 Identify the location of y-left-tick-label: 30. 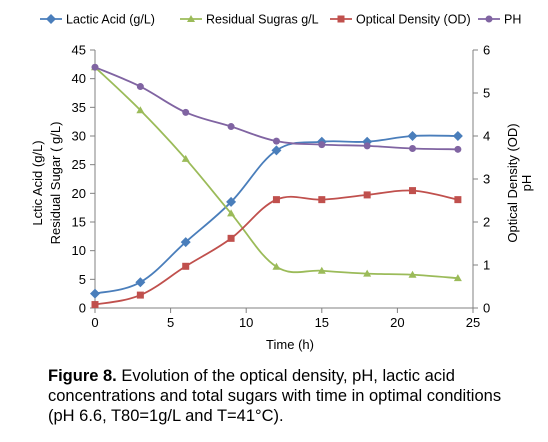
(79, 136).